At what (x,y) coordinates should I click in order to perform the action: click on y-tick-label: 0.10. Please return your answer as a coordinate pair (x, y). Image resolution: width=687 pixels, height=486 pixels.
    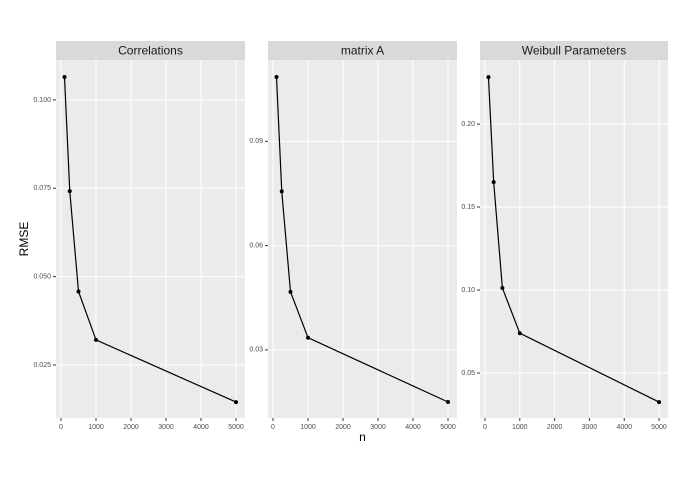
    Looking at the image, I should click on (468, 290).